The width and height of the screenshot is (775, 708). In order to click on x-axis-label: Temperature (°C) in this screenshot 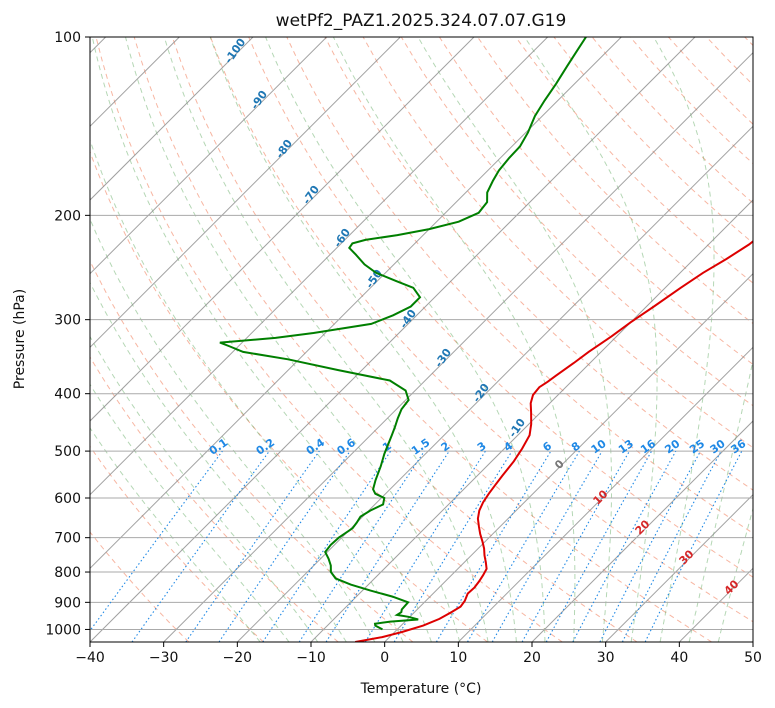, I will do `click(421, 689)`.